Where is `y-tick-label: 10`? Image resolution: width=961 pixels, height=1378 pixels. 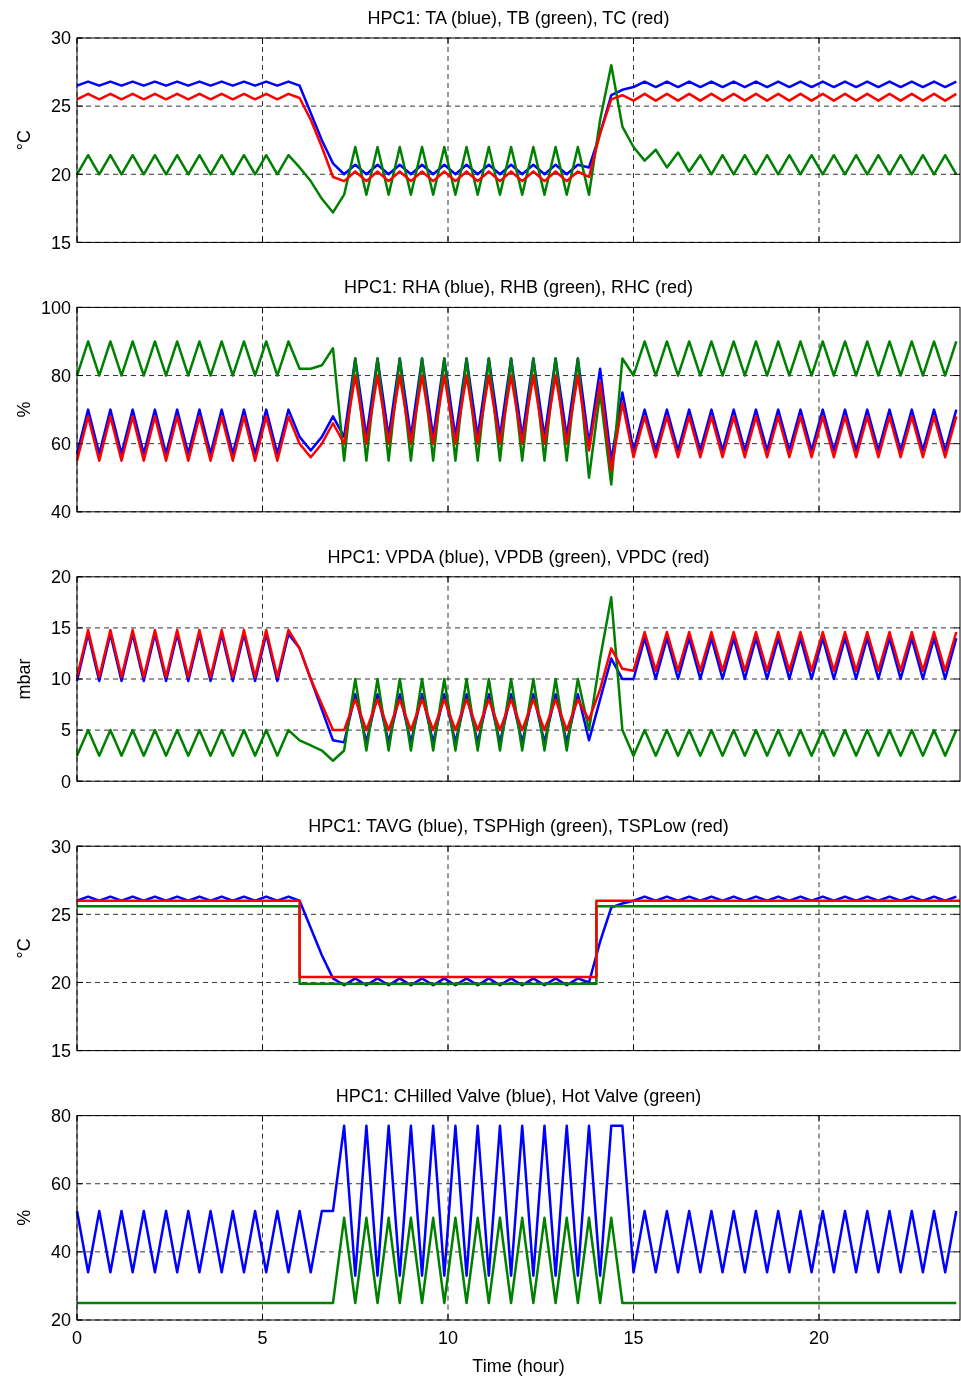 y-tick-label: 10 is located at coordinates (60, 679).